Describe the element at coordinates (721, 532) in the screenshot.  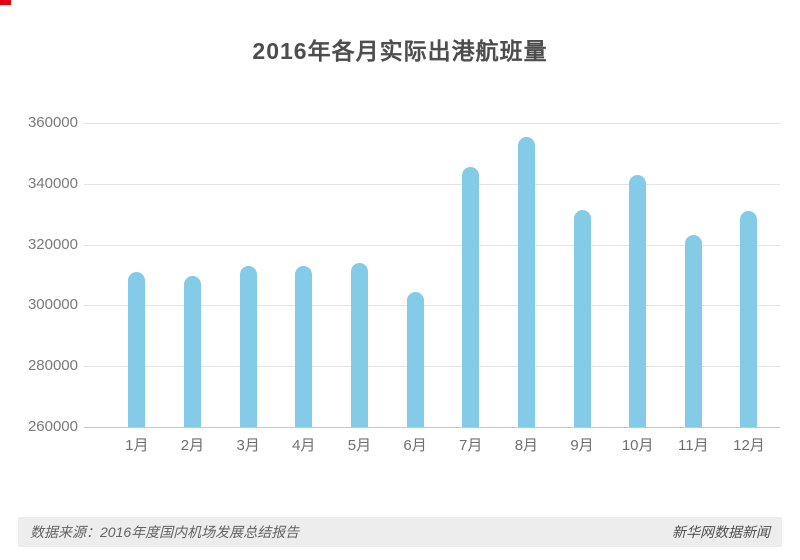
I see `publisher-text: 新华网数据新闻` at that location.